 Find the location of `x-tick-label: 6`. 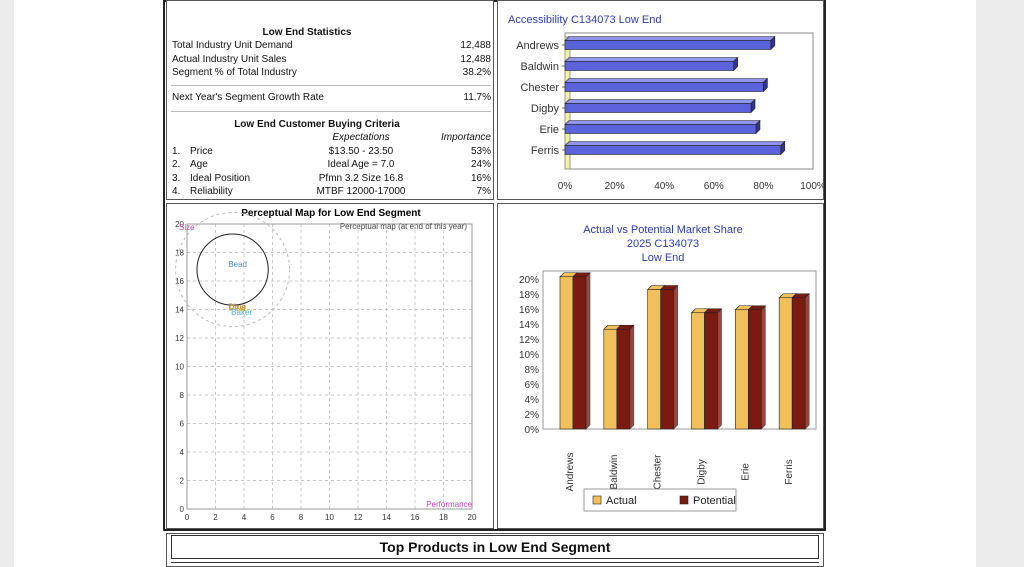

x-tick-label: 6 is located at coordinates (272, 517).